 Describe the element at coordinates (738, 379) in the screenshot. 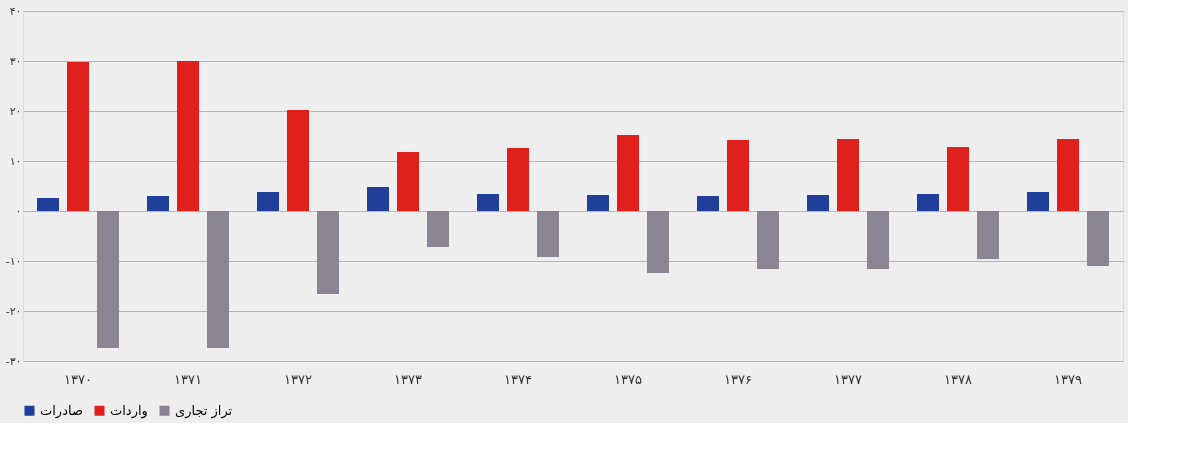

I see `x-tick-label: ۱۳۷۶` at that location.